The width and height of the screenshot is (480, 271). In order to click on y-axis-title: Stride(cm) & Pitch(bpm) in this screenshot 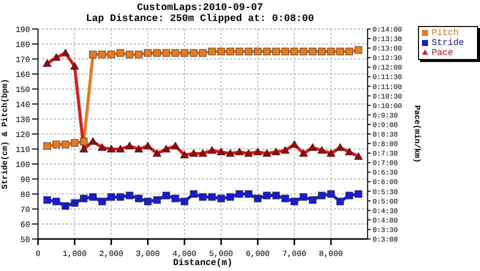, I will do `click(5, 134)`.